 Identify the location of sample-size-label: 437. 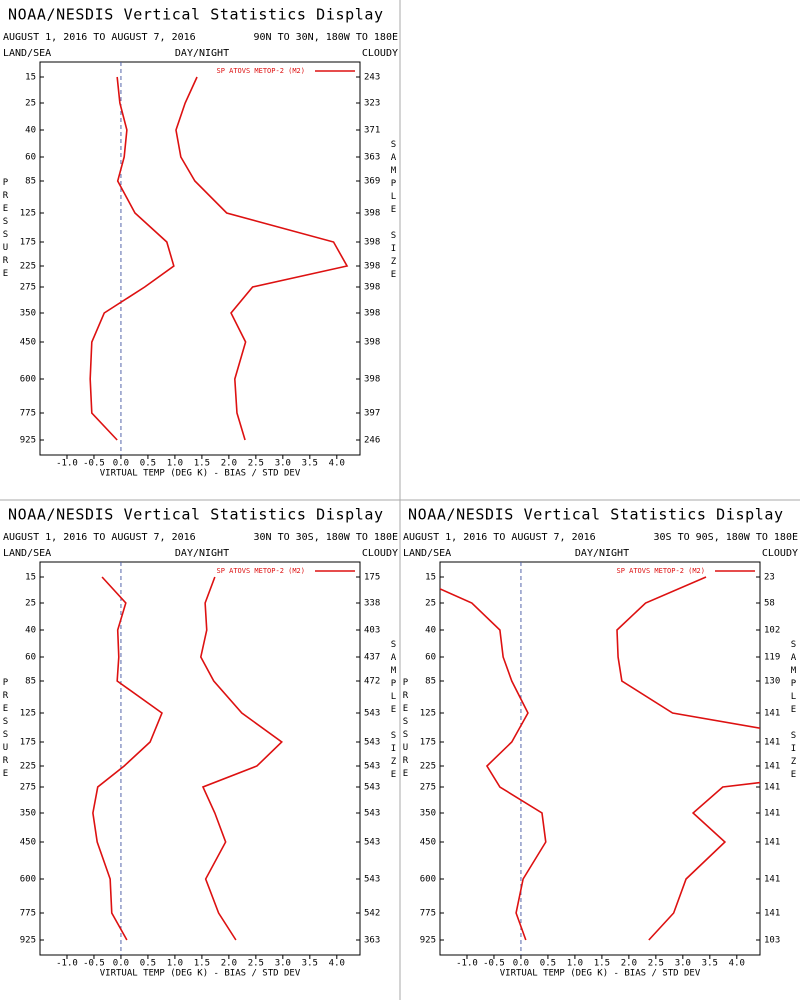
(372, 658).